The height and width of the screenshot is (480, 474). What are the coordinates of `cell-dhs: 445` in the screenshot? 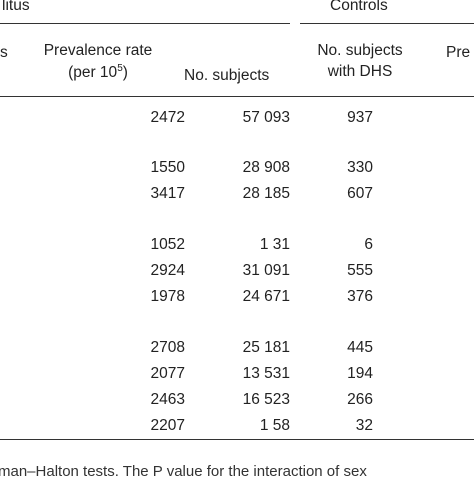 It's located at (360, 347).